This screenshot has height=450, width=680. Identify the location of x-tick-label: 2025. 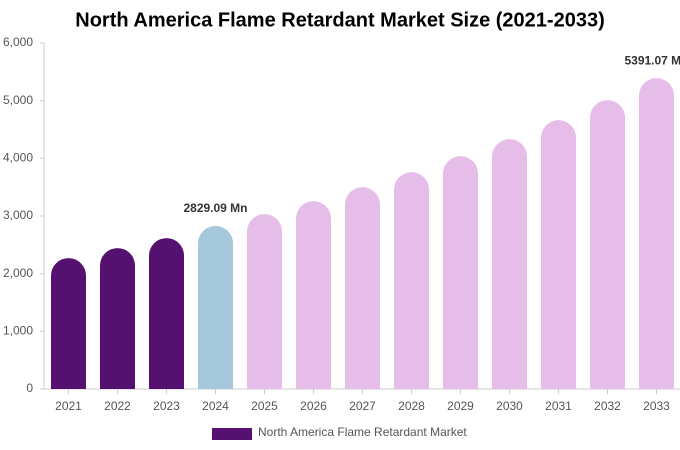
(264, 406).